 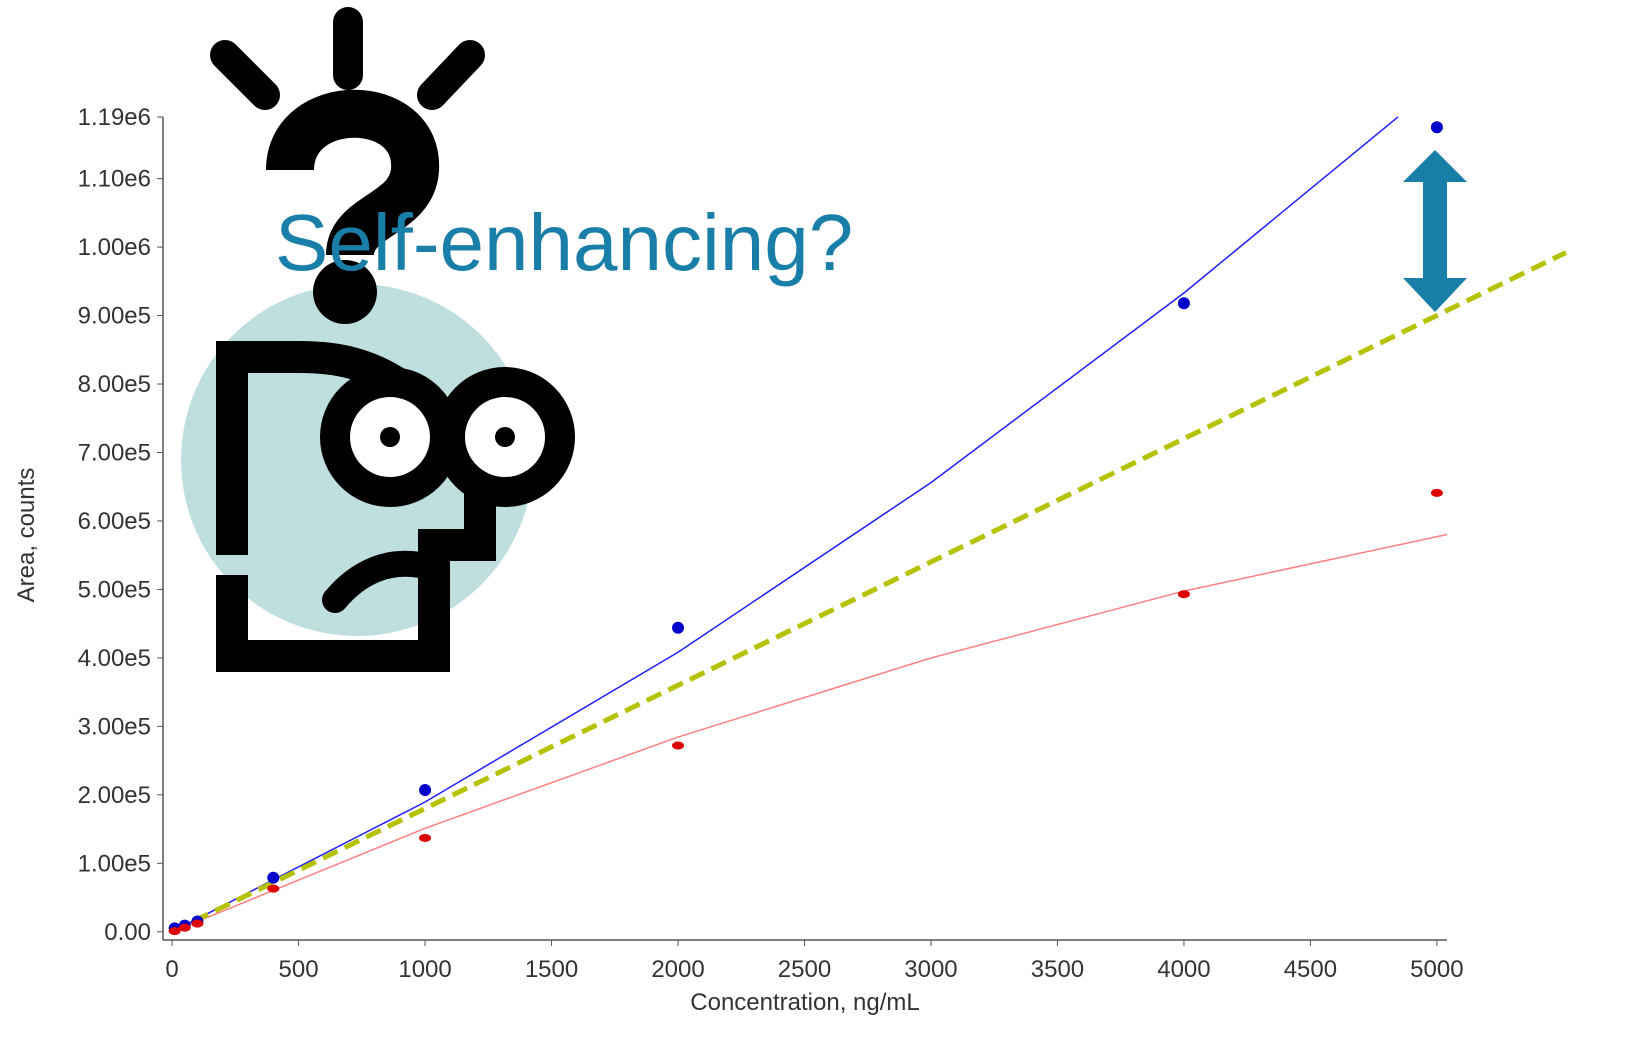 I want to click on y-tick-label: 9.00e5, so click(x=114, y=316).